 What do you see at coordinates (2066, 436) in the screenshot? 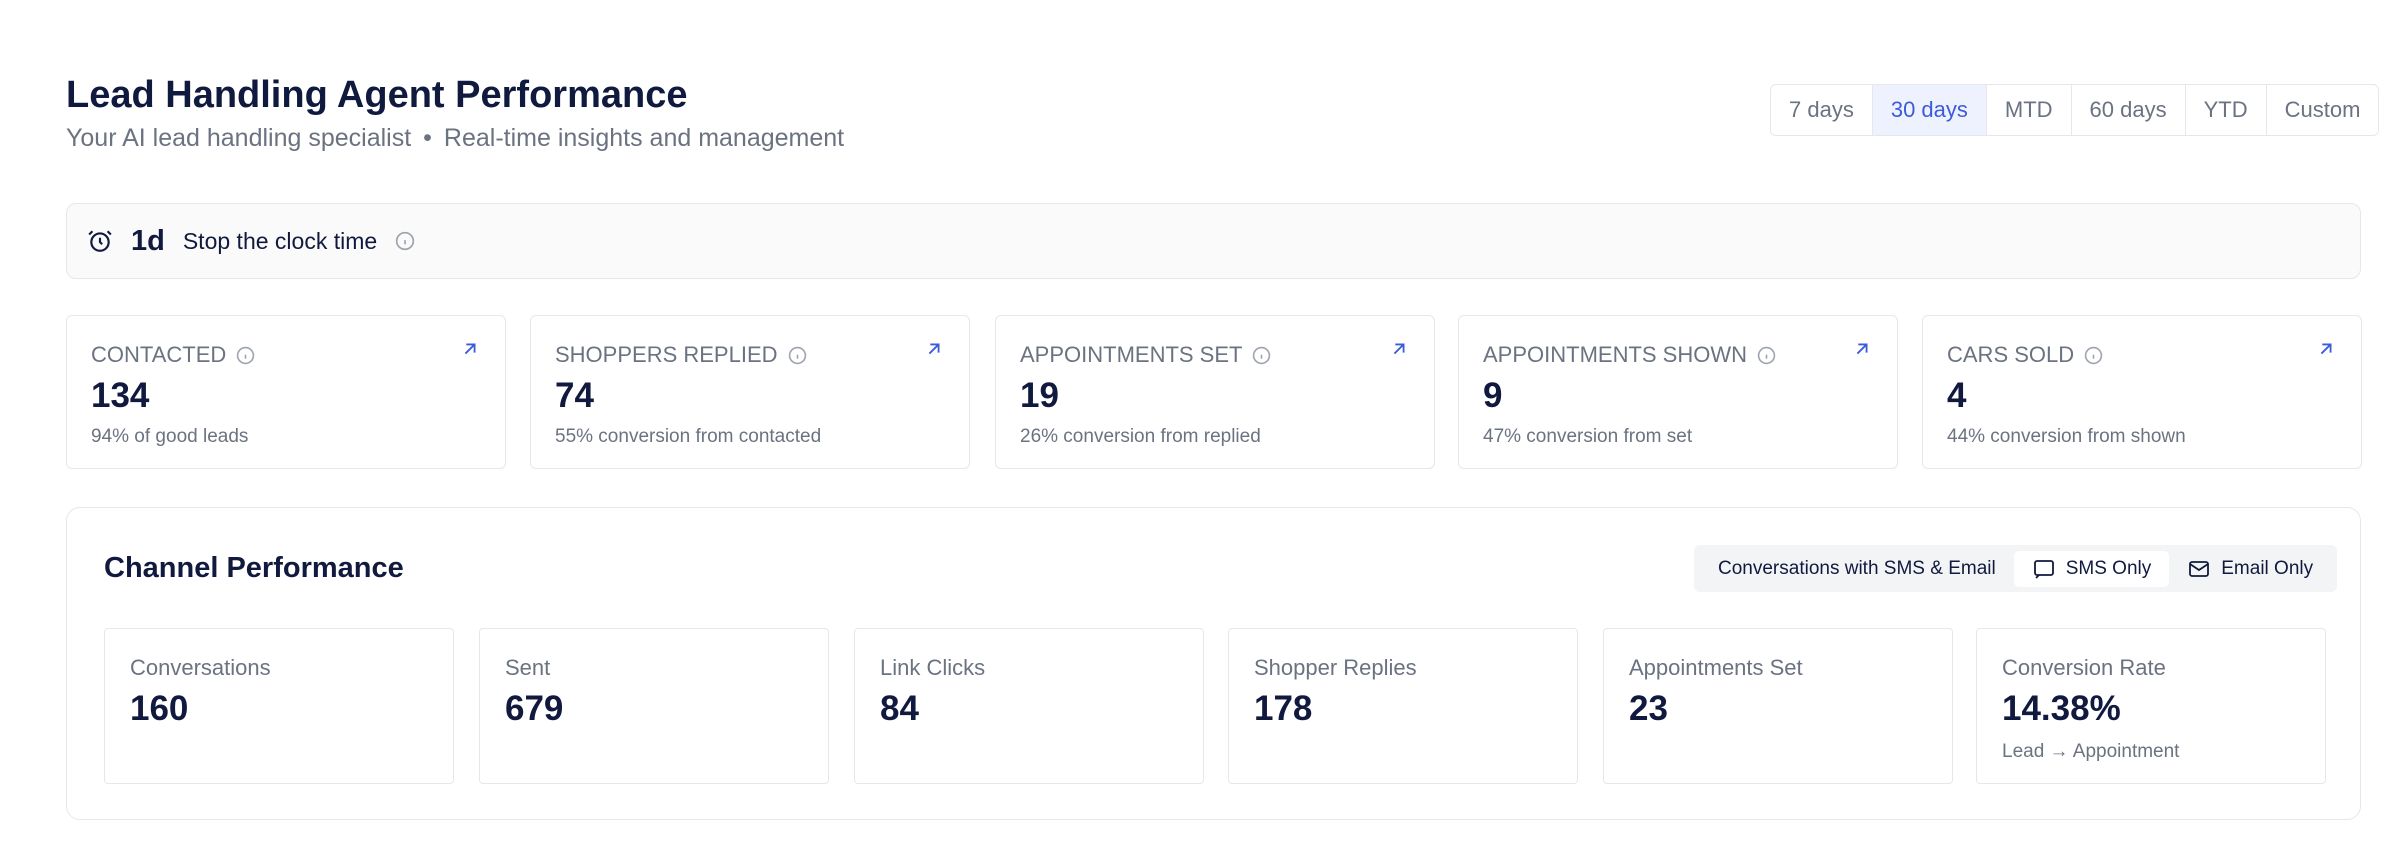
I see `metric-note: 44% conversion from shown` at bounding box center [2066, 436].